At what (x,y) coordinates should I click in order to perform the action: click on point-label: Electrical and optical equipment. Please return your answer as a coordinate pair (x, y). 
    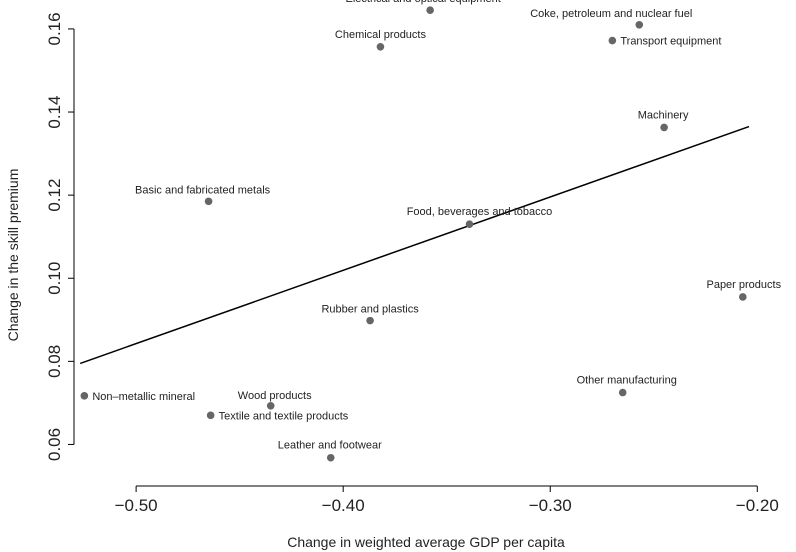
    Looking at the image, I should click on (422, 2).